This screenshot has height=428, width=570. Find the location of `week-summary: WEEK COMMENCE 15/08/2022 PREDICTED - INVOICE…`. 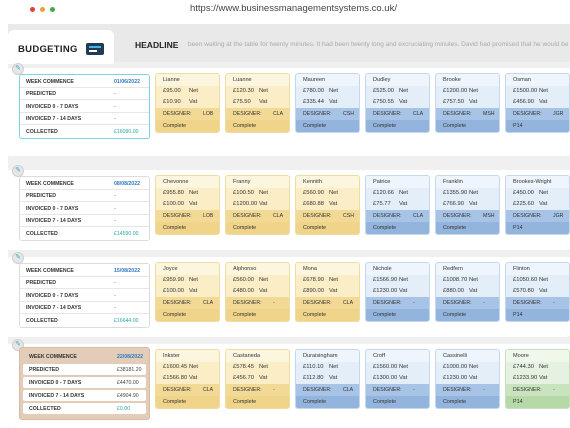

week-summary: WEEK COMMENCE 15/08/2022 PREDICTED - INVOICE… is located at coordinates (84, 295).